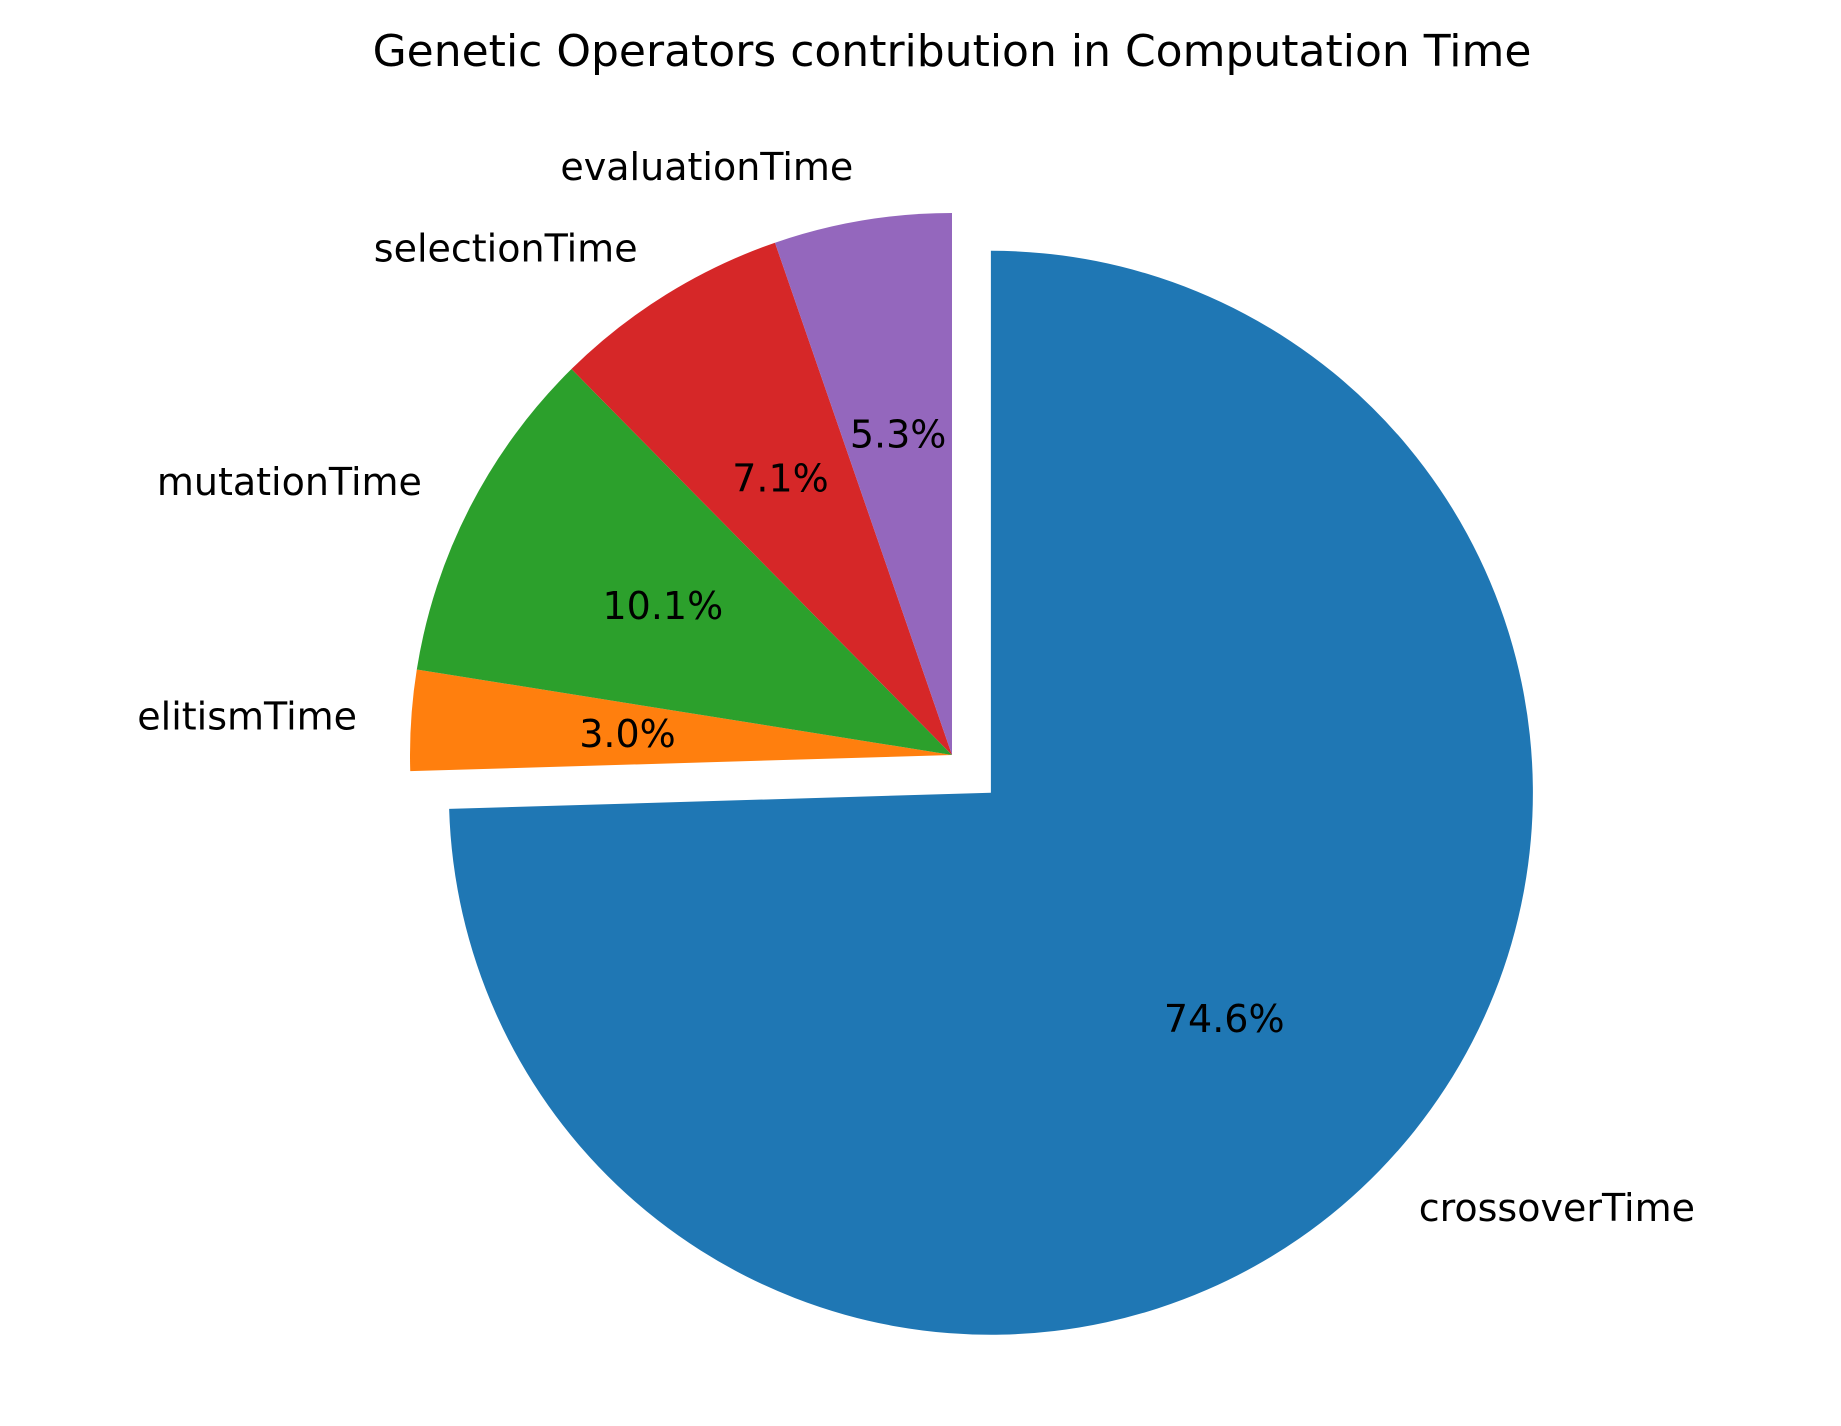 This screenshot has height=1426, width=1841. I want to click on slice-selectionTime, so click(761, 498).